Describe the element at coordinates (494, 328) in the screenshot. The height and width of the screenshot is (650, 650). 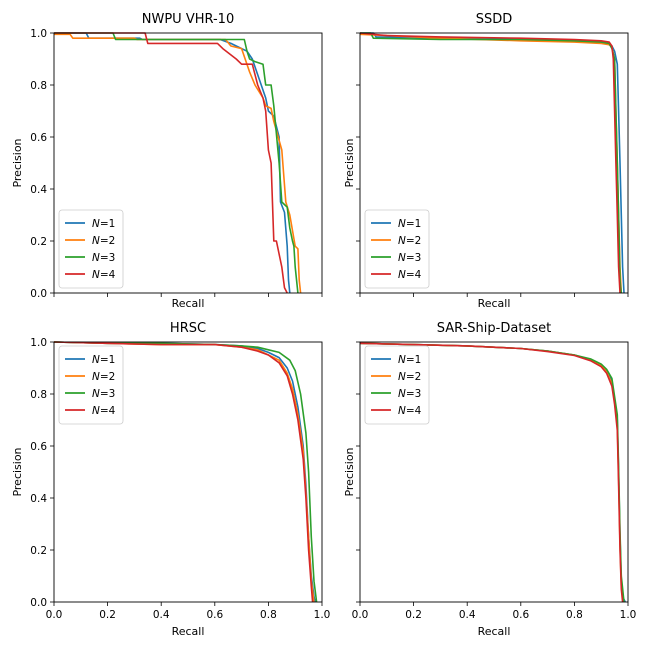
I see `chart-title: SAR-Ship-Dataset` at that location.